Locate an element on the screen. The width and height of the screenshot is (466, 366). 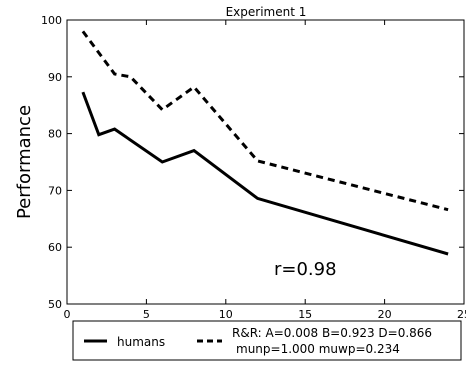
x-tick-label-0: 0 is located at coordinates (67, 314).